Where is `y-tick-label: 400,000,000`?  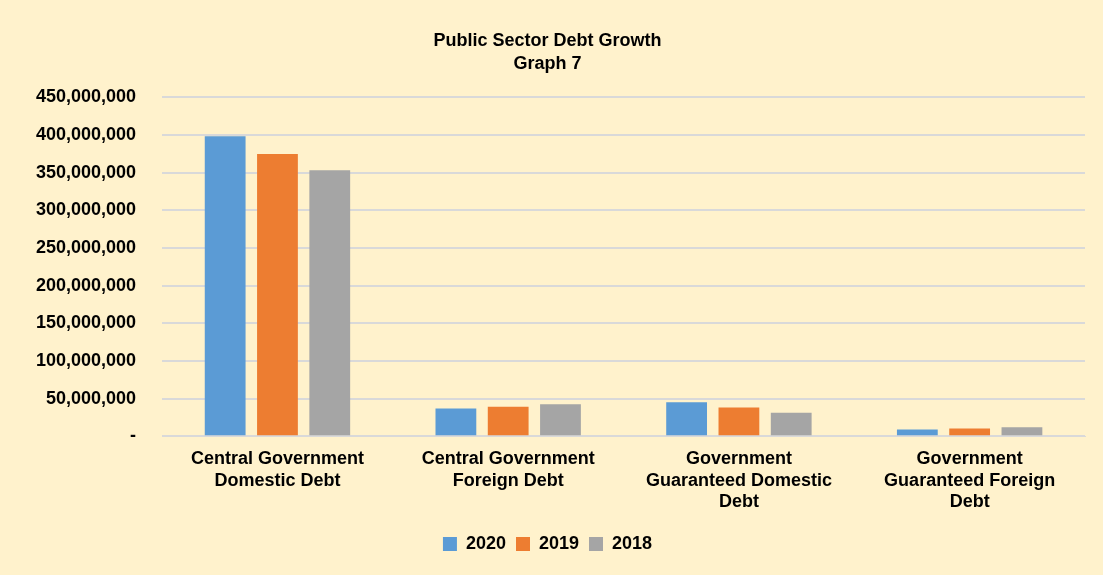
y-tick-label: 400,000,000 is located at coordinates (86, 133).